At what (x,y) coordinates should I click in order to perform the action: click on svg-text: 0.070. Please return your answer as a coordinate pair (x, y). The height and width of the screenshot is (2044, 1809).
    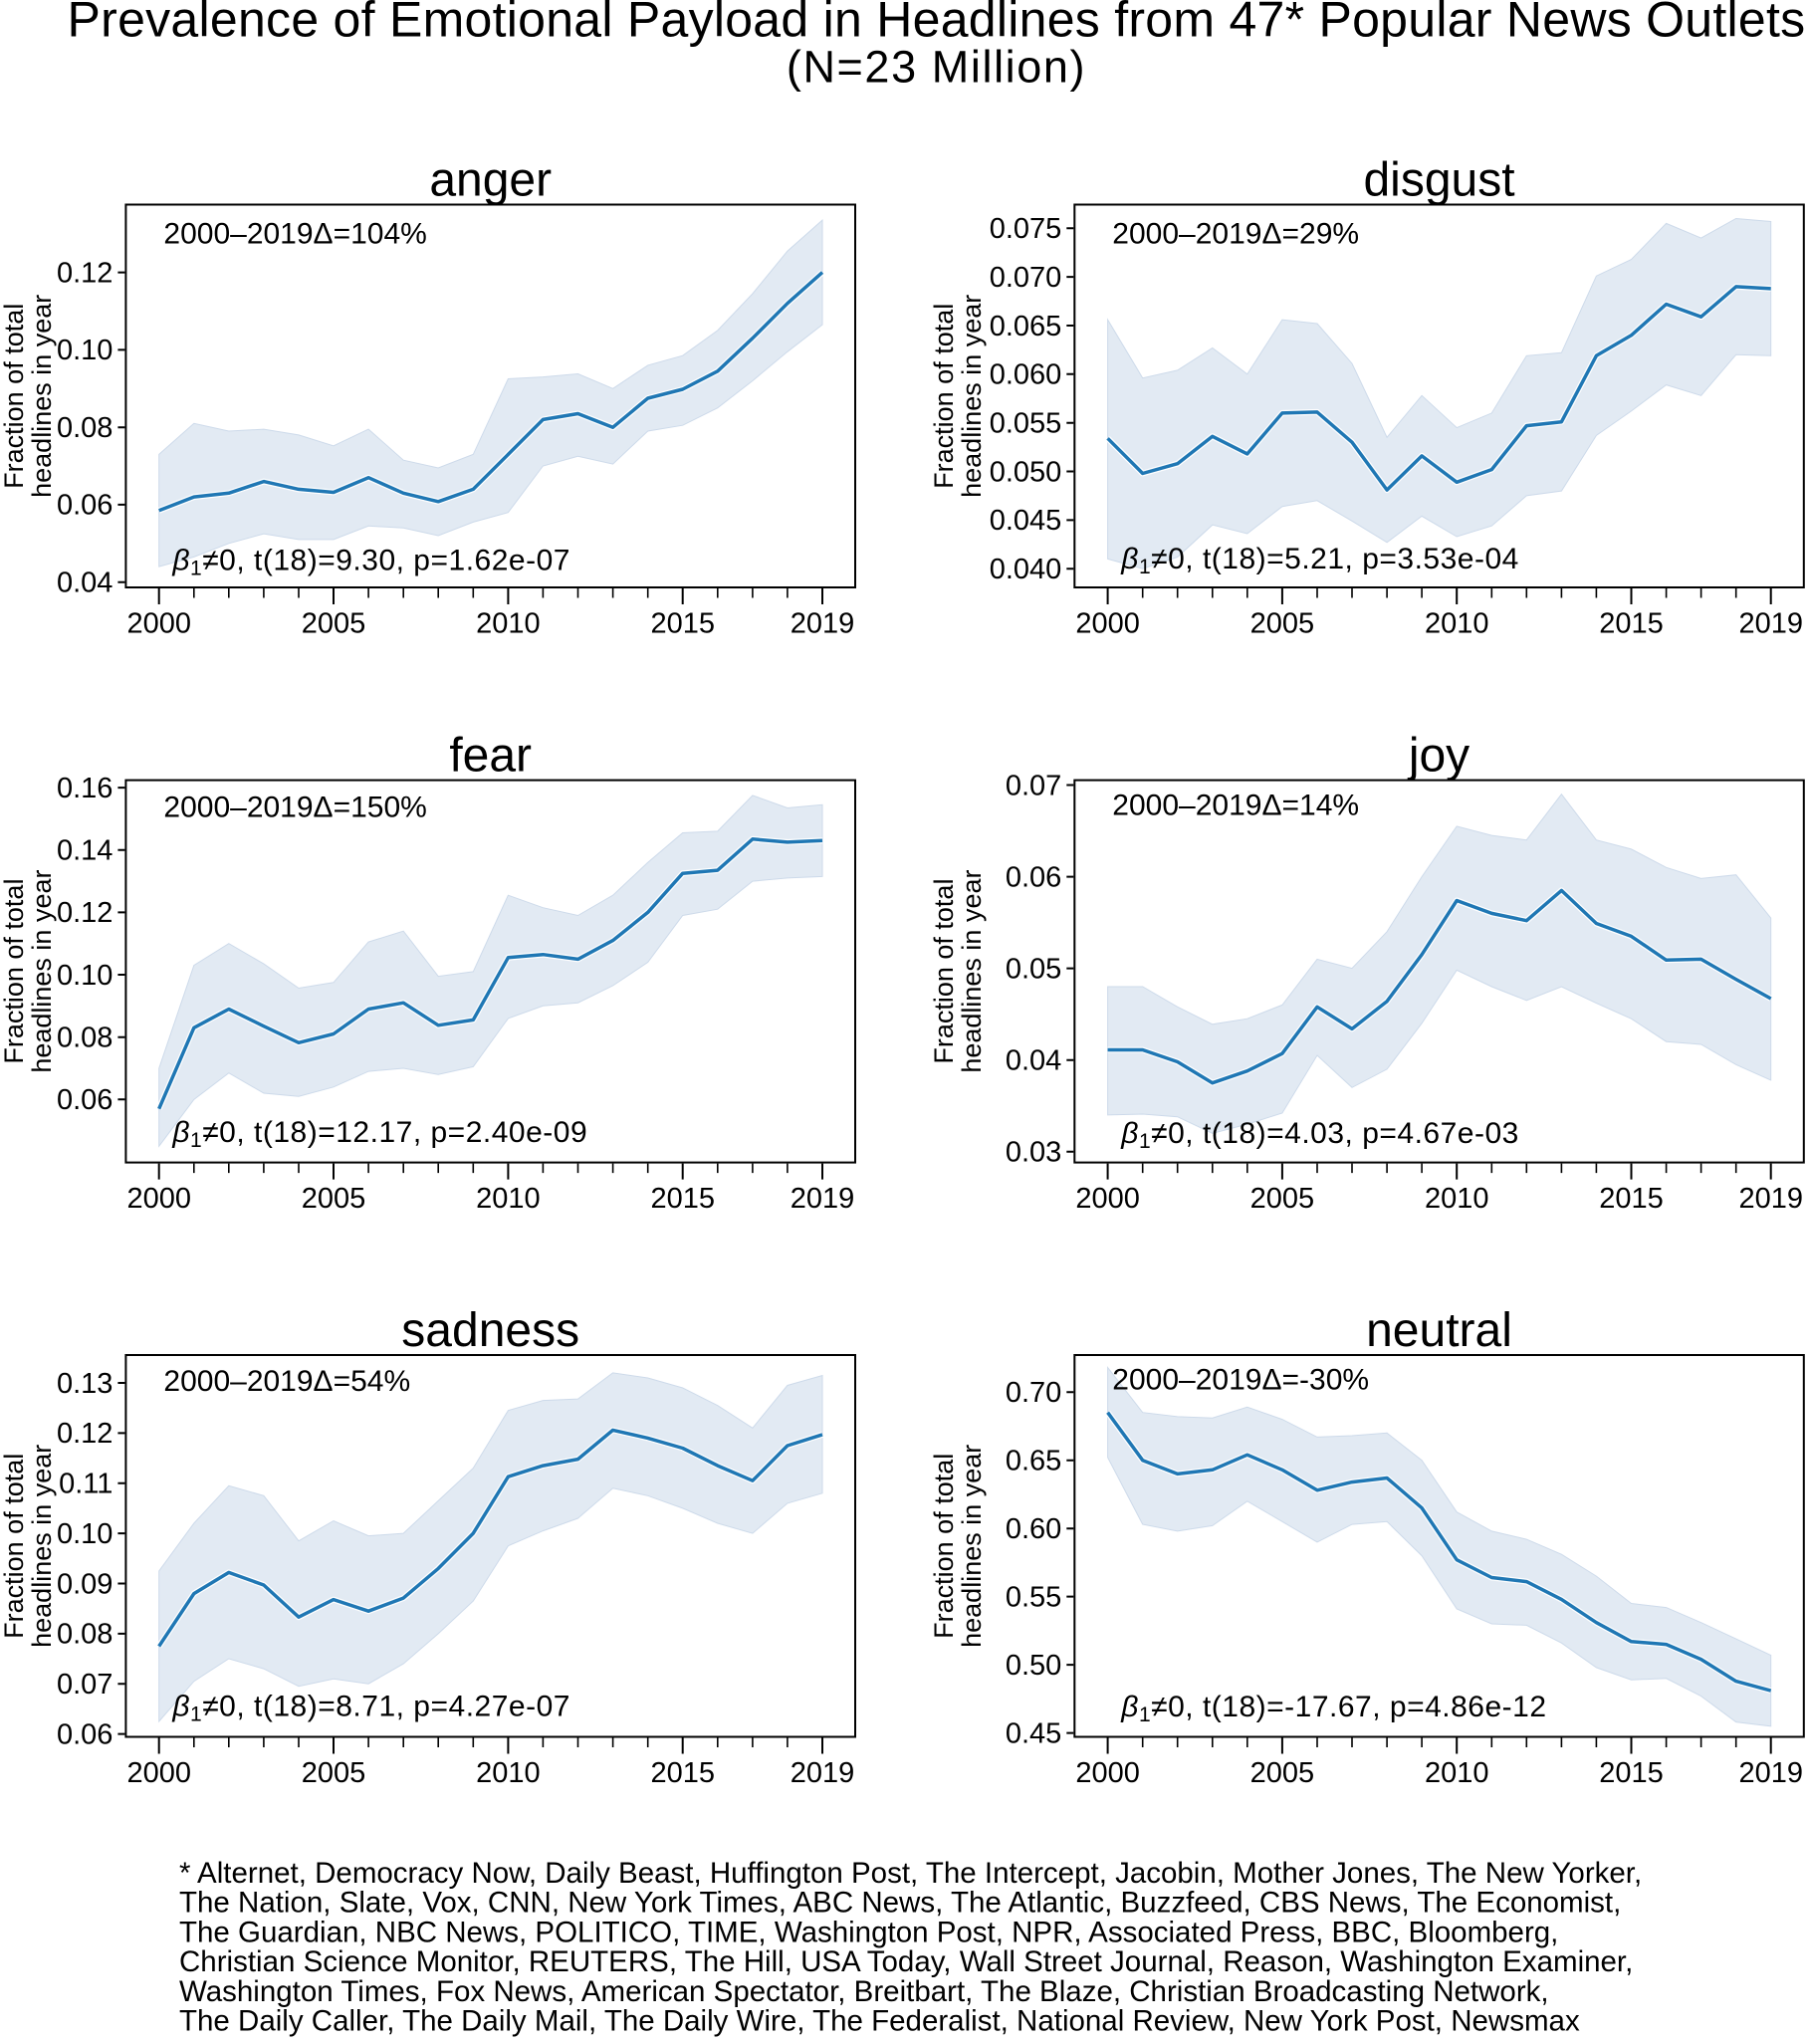
    Looking at the image, I should click on (1026, 278).